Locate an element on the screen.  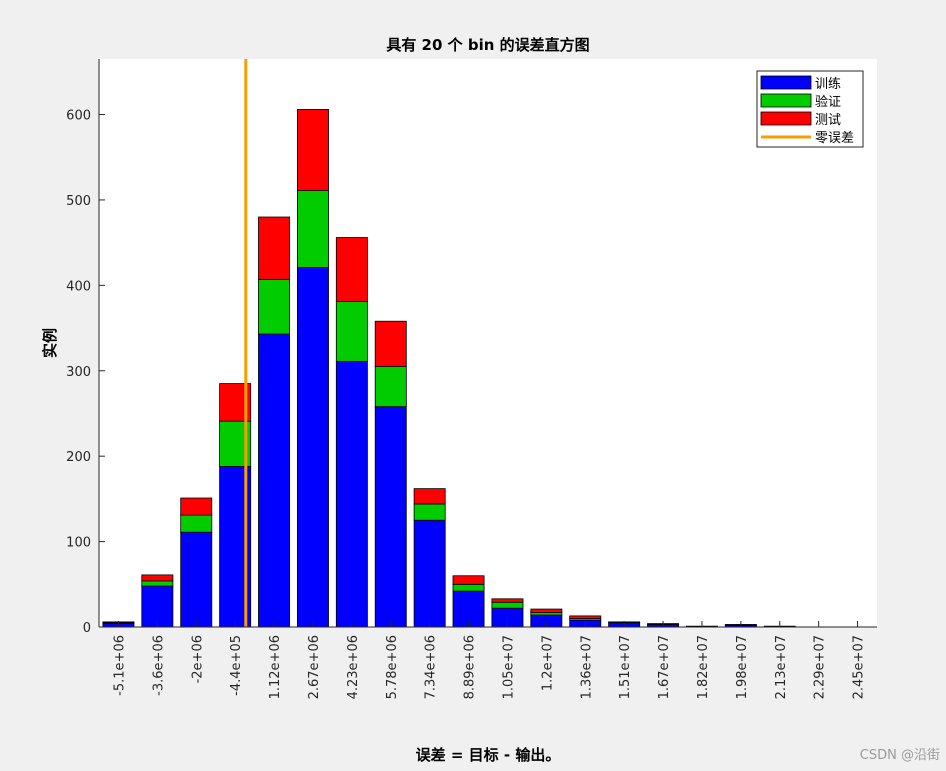
legend-label: 训练 is located at coordinates (828, 84).